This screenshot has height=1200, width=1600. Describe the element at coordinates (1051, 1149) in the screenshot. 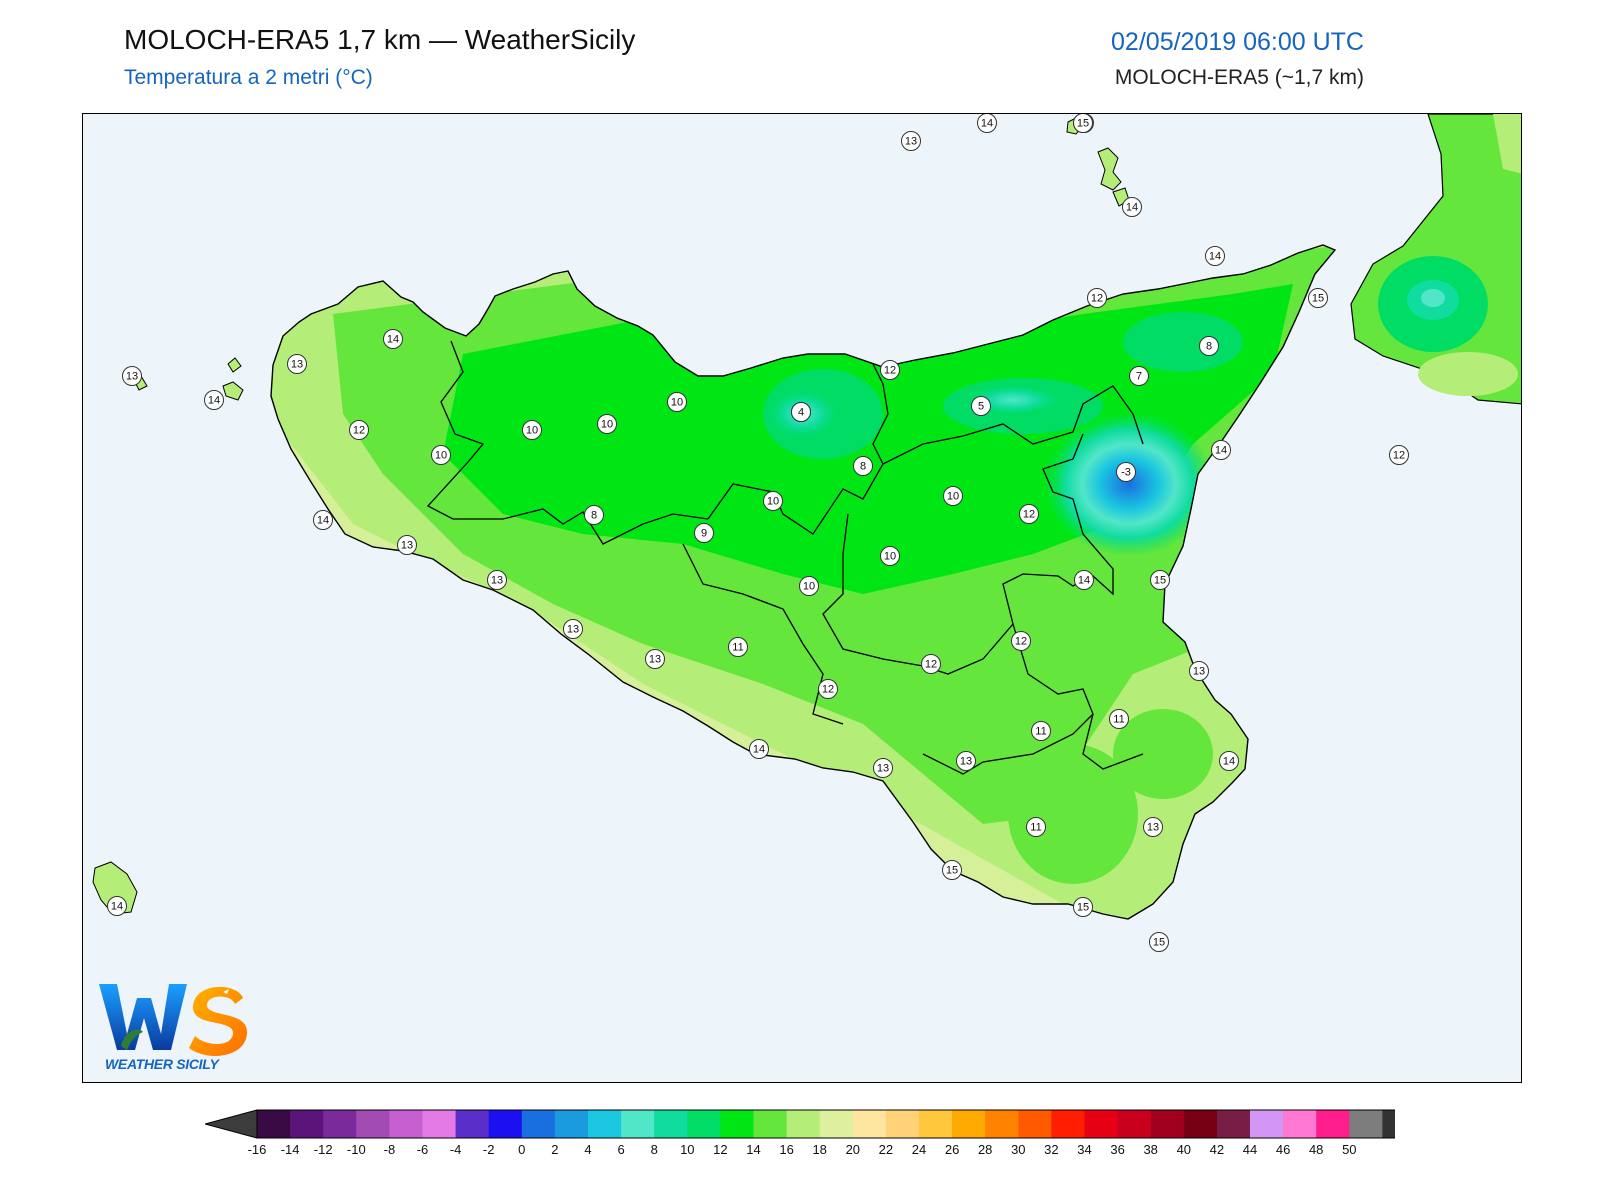

I see `colorbar-tick-label: 32` at that location.